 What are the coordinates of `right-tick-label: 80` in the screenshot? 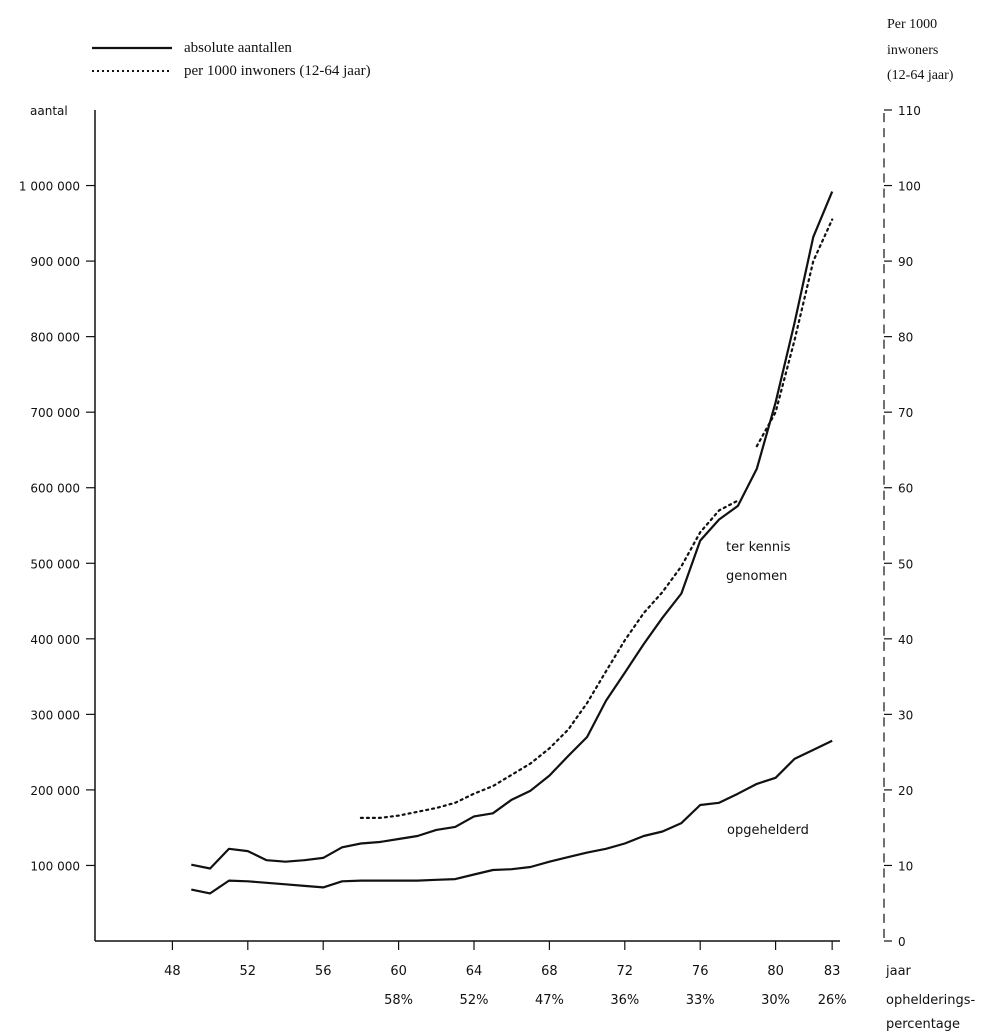 It's located at (905, 338).